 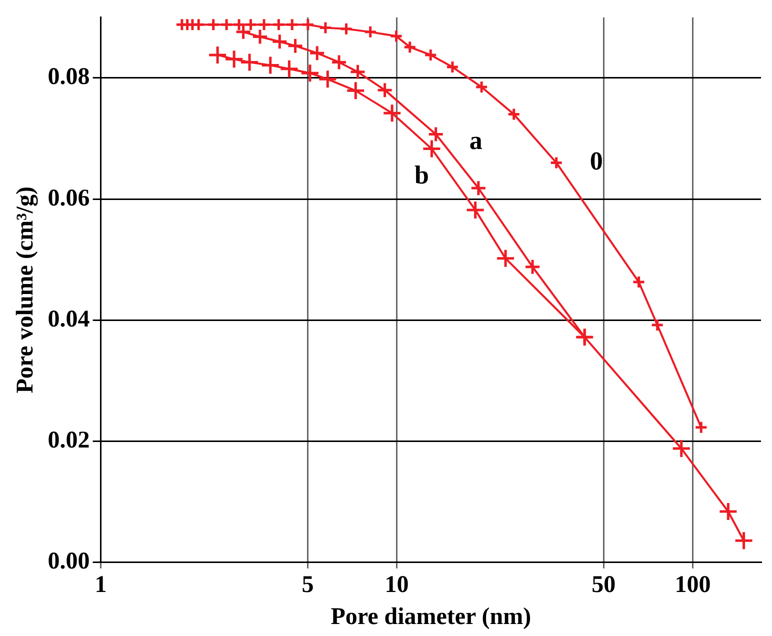 What do you see at coordinates (431, 617) in the screenshot?
I see `x-axis-title: Pore diameter (nm)` at bounding box center [431, 617].